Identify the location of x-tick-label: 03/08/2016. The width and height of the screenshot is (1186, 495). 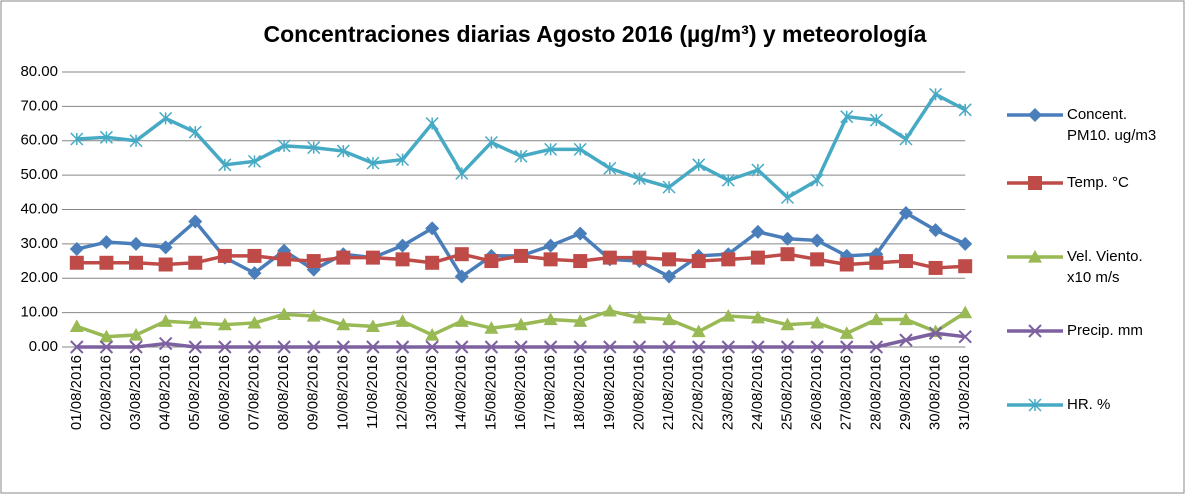
(135, 392).